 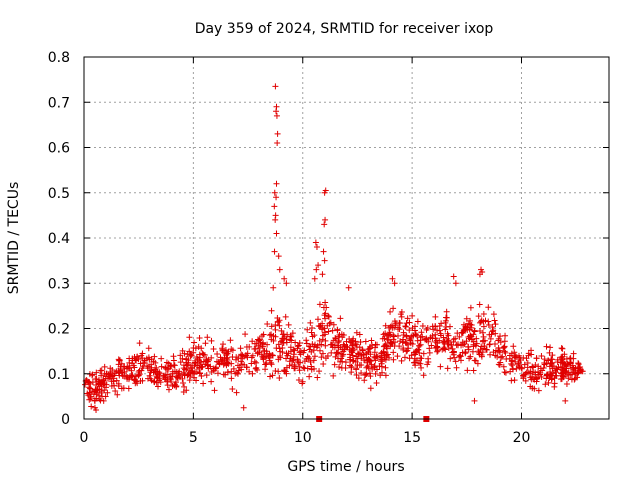 I want to click on x-tick-label: 0, so click(x=84, y=438).